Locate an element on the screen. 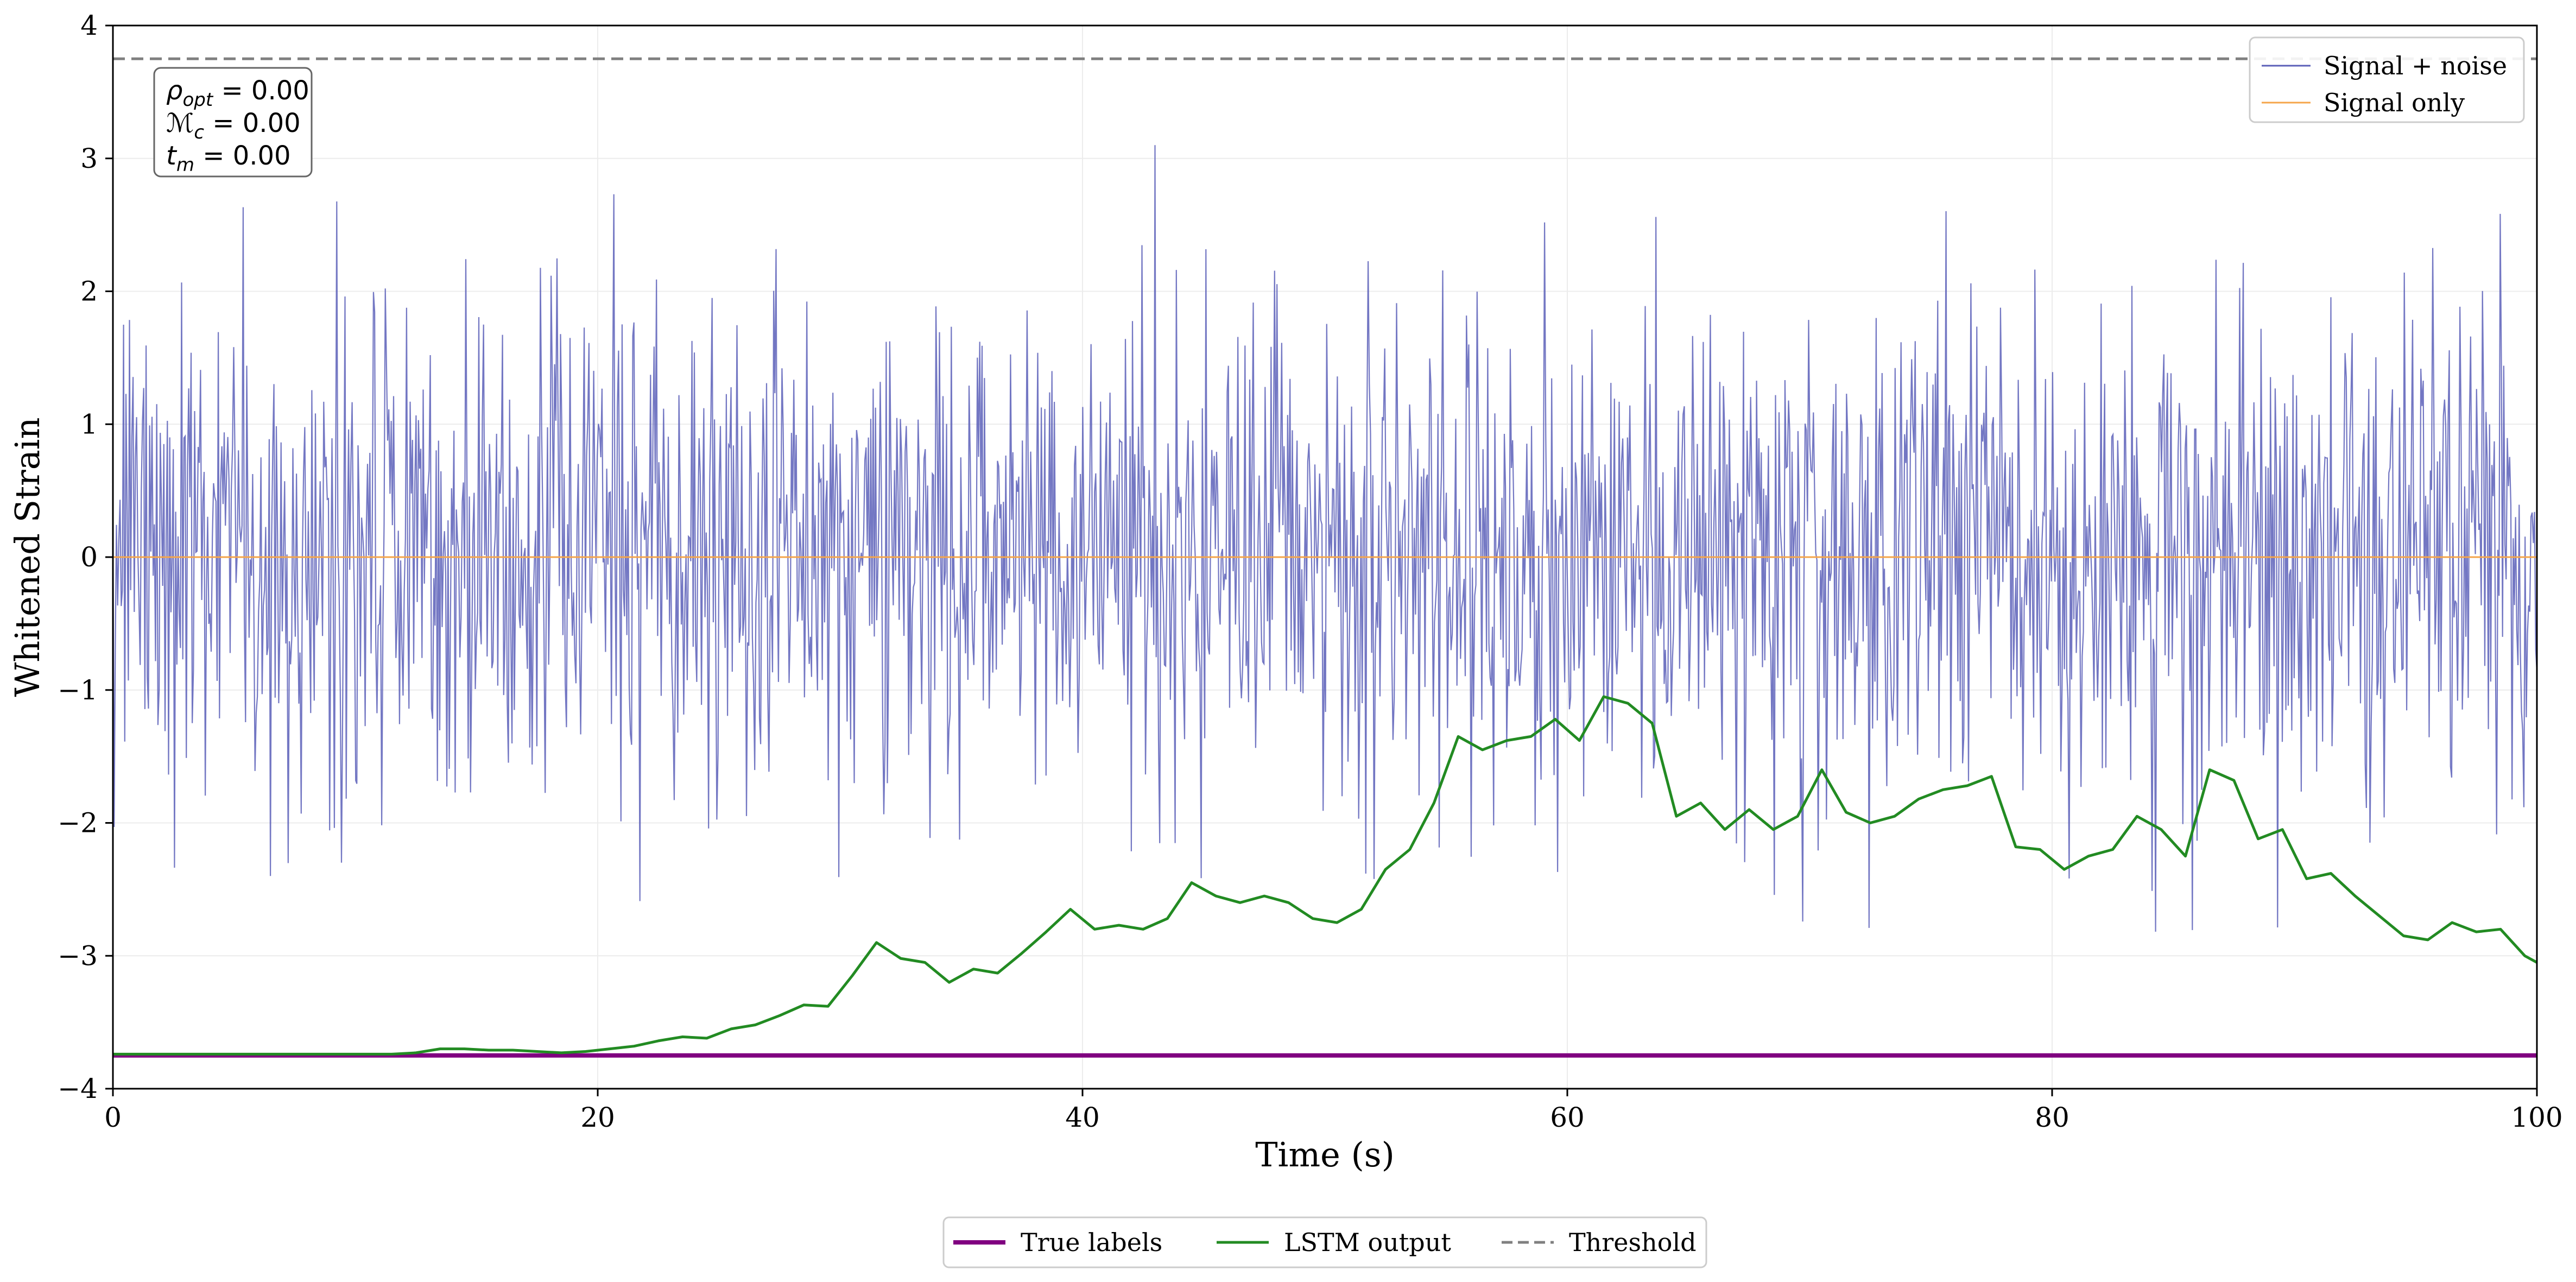 This screenshot has height=1282, width=2576. y-tick-label: −2 is located at coordinates (78, 823).